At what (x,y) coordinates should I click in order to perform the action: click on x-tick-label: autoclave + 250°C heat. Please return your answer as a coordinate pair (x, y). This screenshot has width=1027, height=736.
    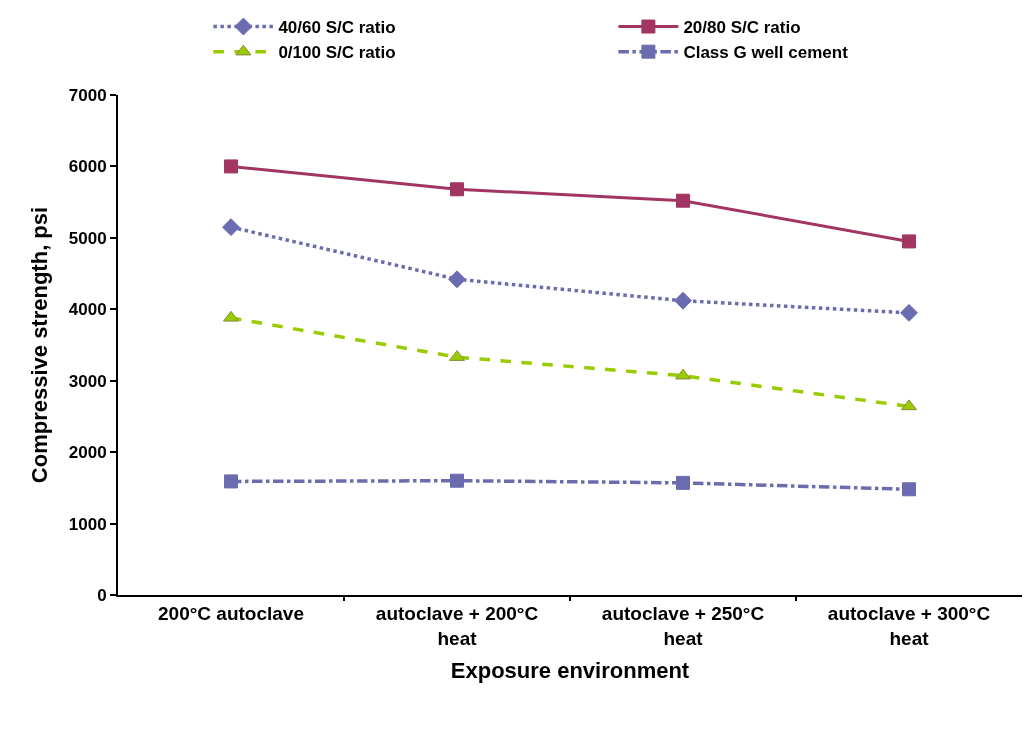
    Looking at the image, I should click on (683, 625).